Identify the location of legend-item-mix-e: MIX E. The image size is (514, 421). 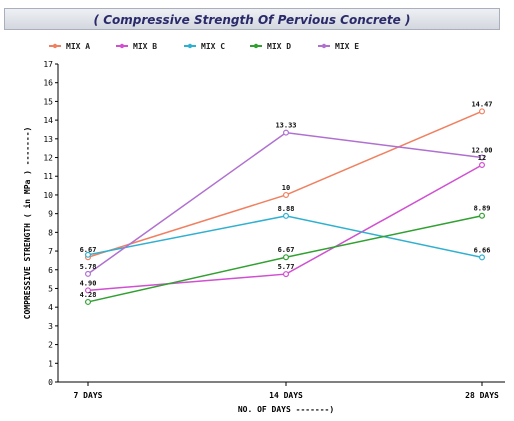
(338, 46).